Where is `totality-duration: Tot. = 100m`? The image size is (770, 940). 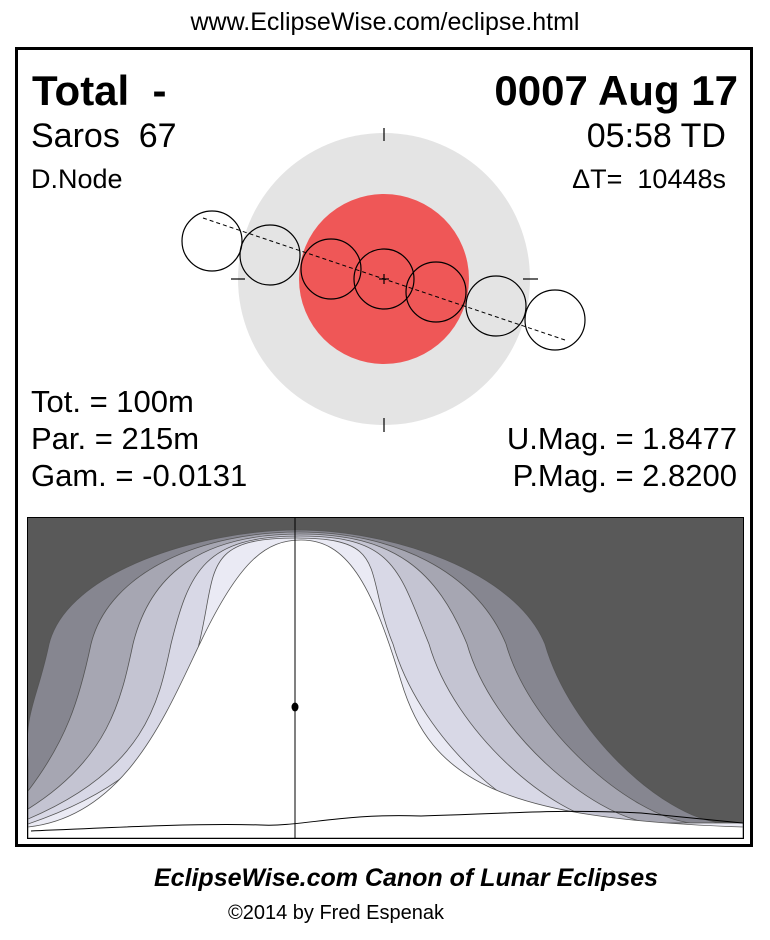 totality-duration: Tot. = 100m is located at coordinates (112, 401).